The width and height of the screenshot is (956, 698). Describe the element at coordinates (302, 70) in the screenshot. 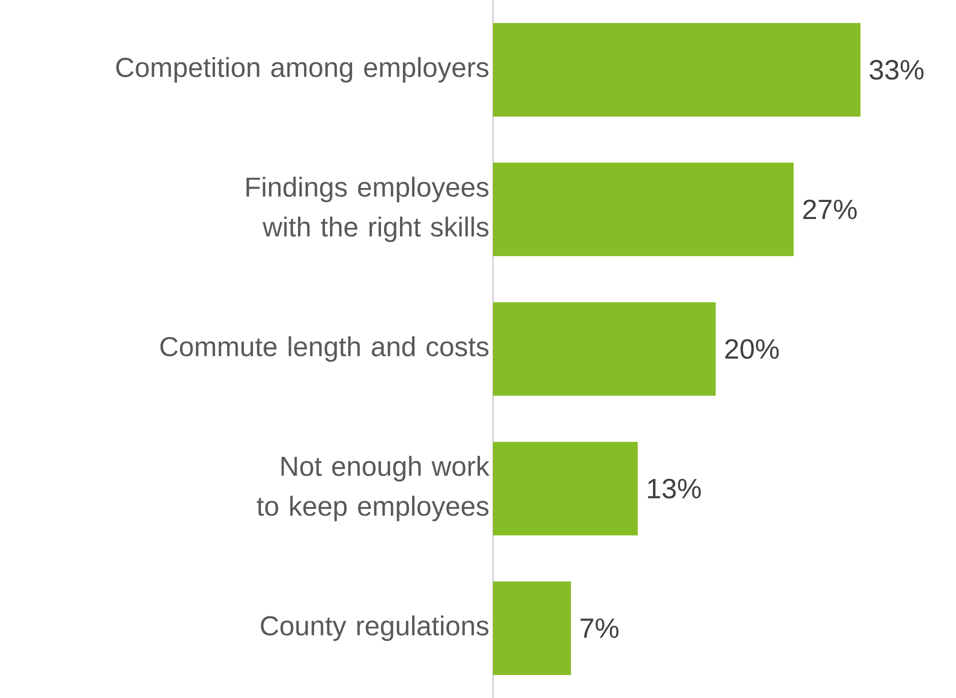

I see `y-tick-label: Competition among employers` at that location.